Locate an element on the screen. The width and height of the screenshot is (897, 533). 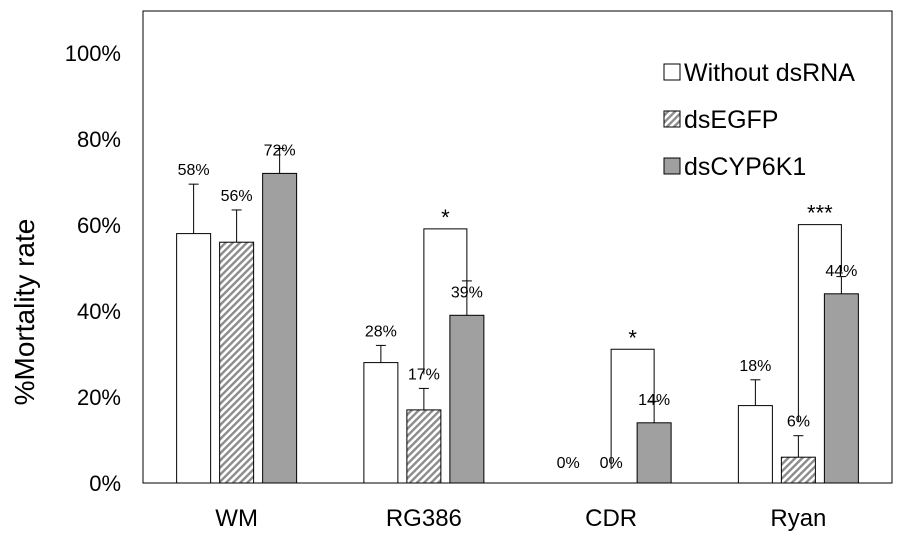
y-axis-ticks: 0% 20% 40% 60% 80% 100% is located at coordinates (93, 268).